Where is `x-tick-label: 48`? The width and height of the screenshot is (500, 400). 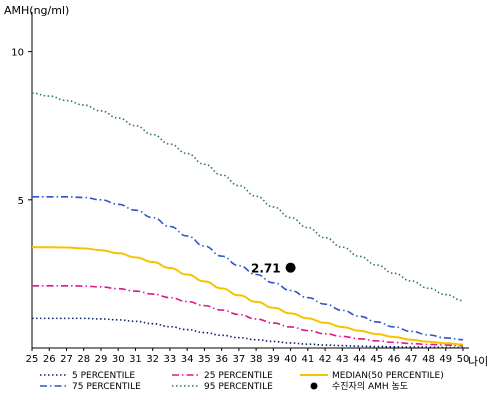
x-tick-label: 48 is located at coordinates (428, 359).